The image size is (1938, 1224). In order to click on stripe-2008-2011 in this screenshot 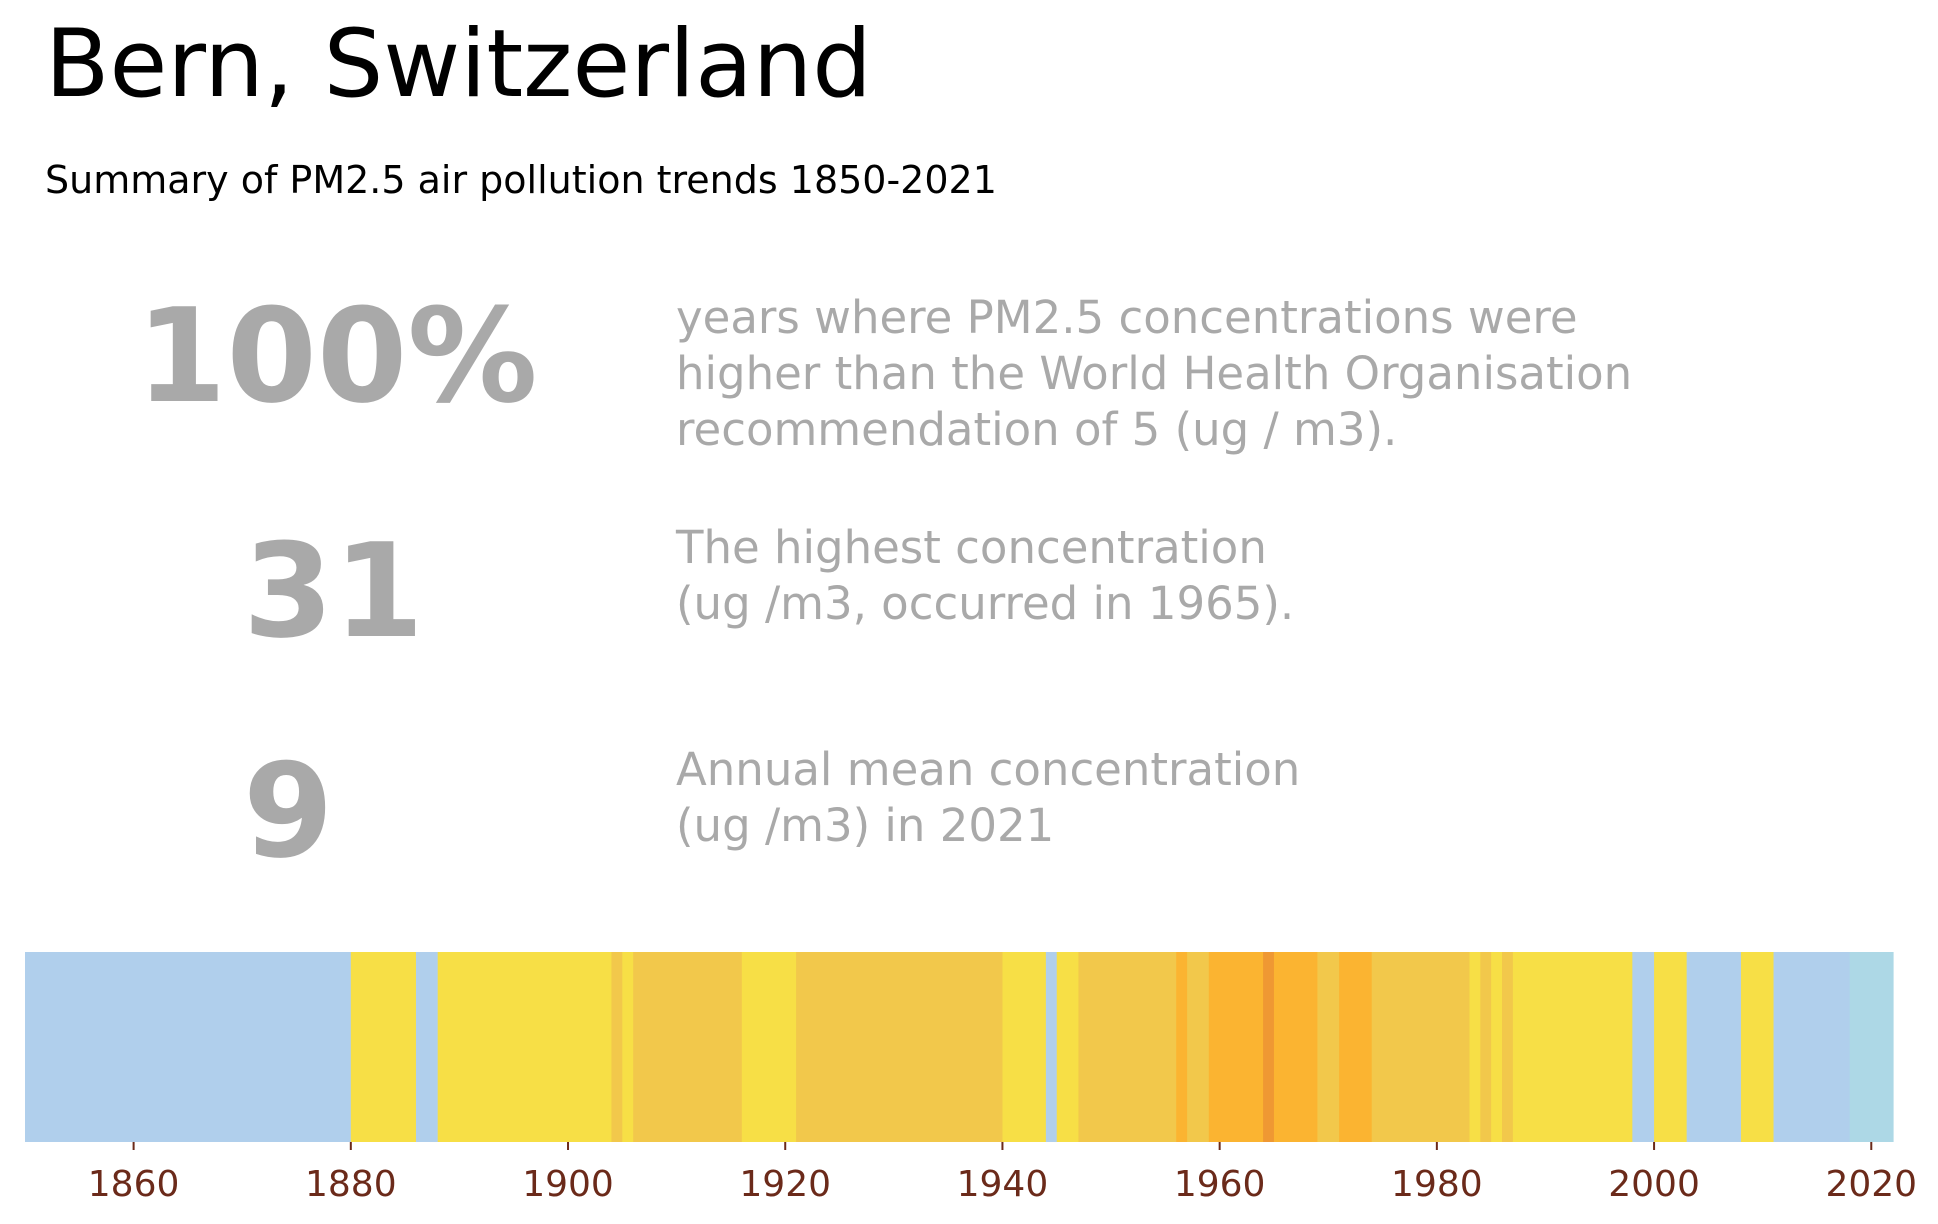, I will do `click(1757, 1047)`.